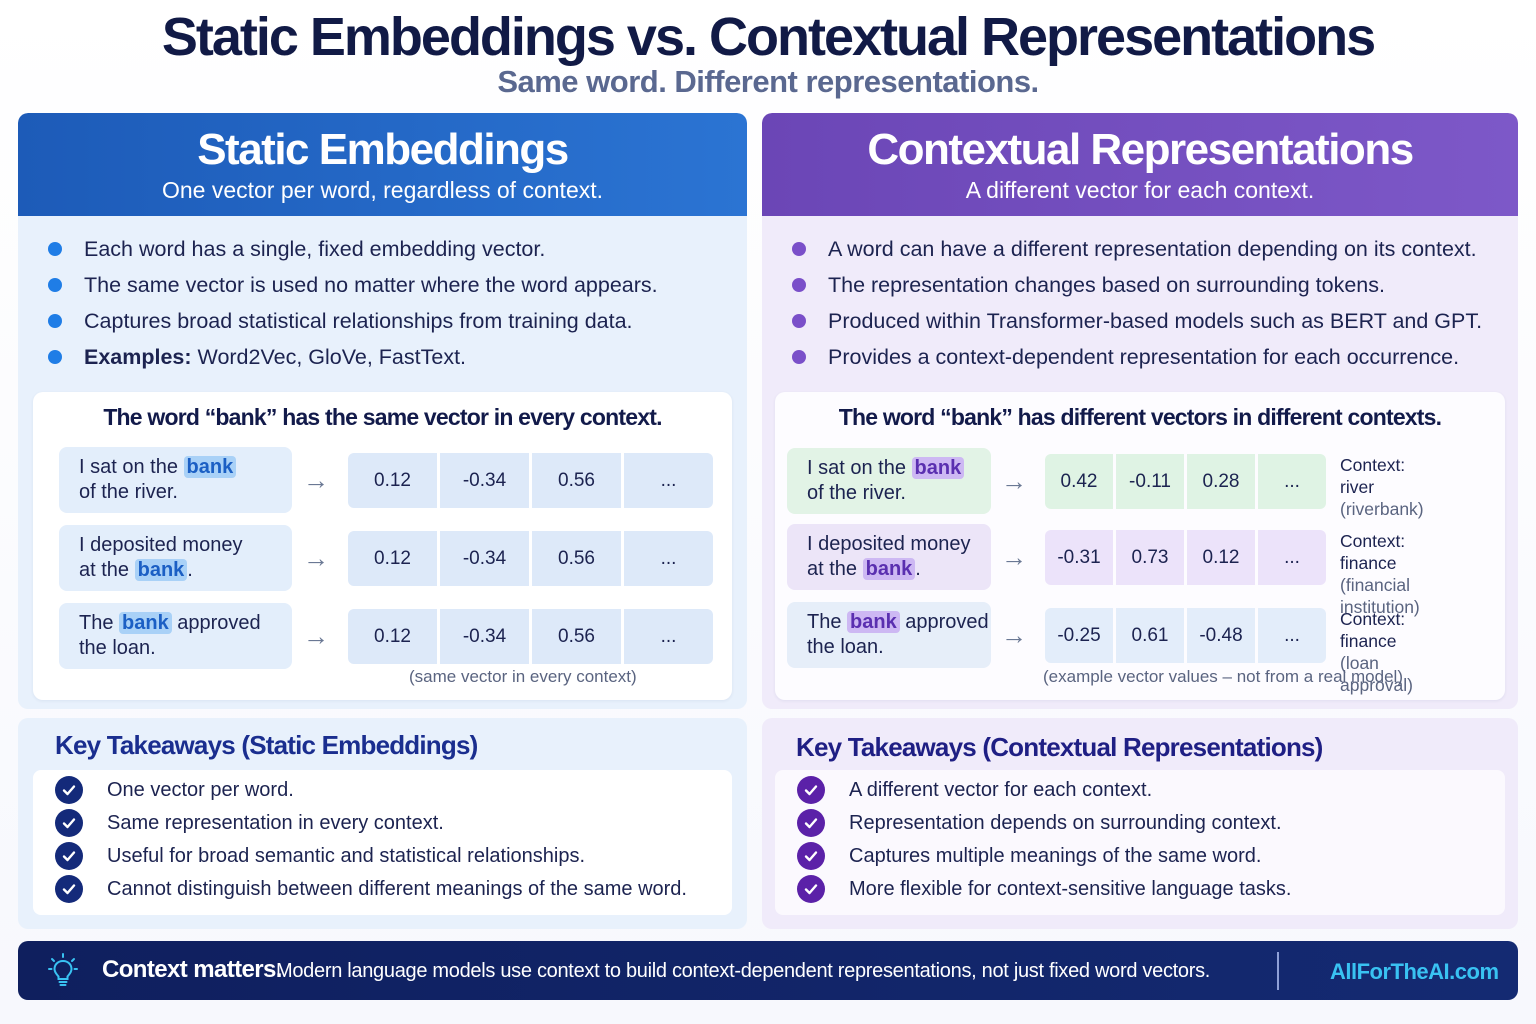 The image size is (1536, 1024). Describe the element at coordinates (1001, 790) in the screenshot. I see `takeaway-text: A different vector for each context.` at that location.